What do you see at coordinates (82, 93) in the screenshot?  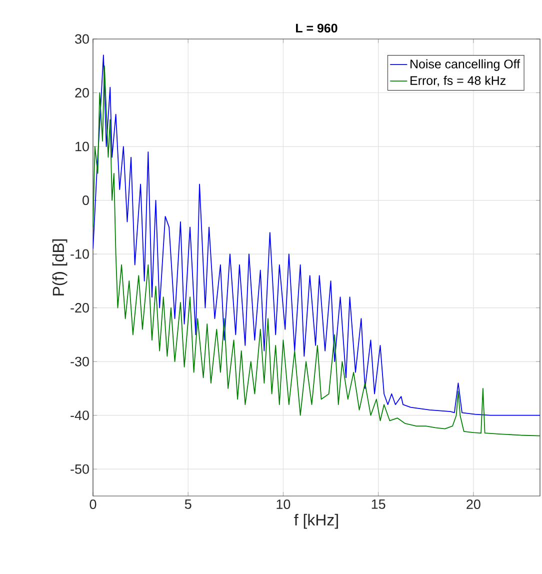 I see `y-tick-label: 20` at bounding box center [82, 93].